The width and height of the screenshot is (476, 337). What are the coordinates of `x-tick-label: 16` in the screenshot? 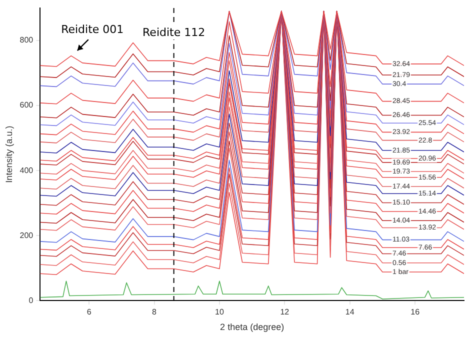 It's located at (415, 312).